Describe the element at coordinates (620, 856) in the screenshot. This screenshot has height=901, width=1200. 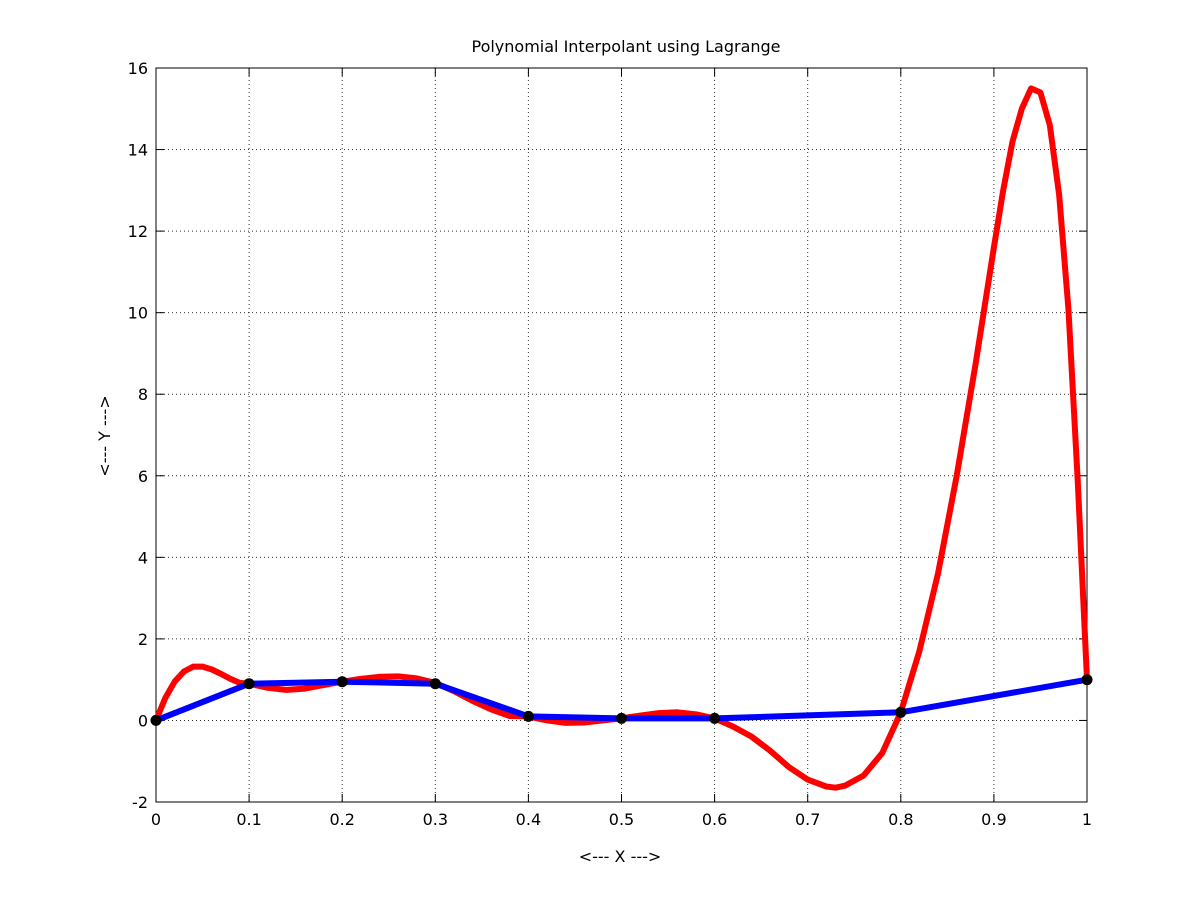
I see `x-axis-label: <--- X --->` at that location.